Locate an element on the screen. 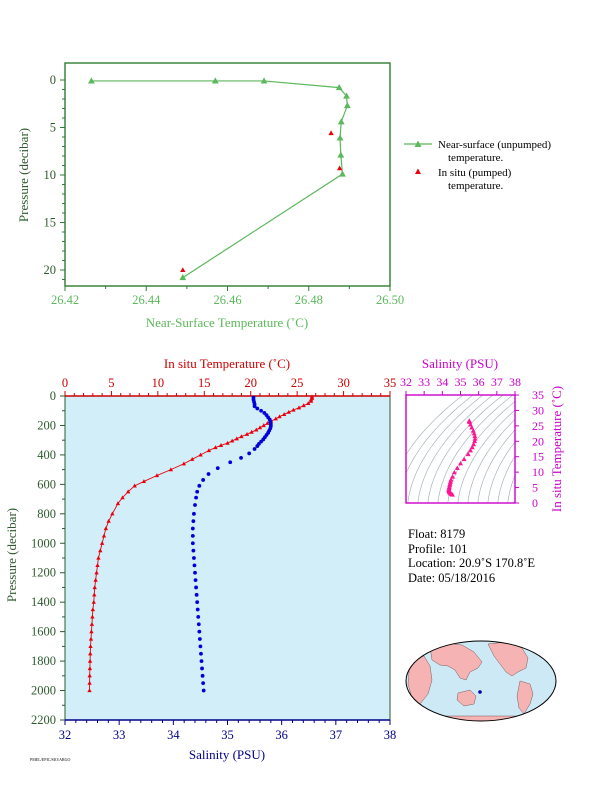 The image size is (612, 792). float-location-marker is located at coordinates (480, 692).